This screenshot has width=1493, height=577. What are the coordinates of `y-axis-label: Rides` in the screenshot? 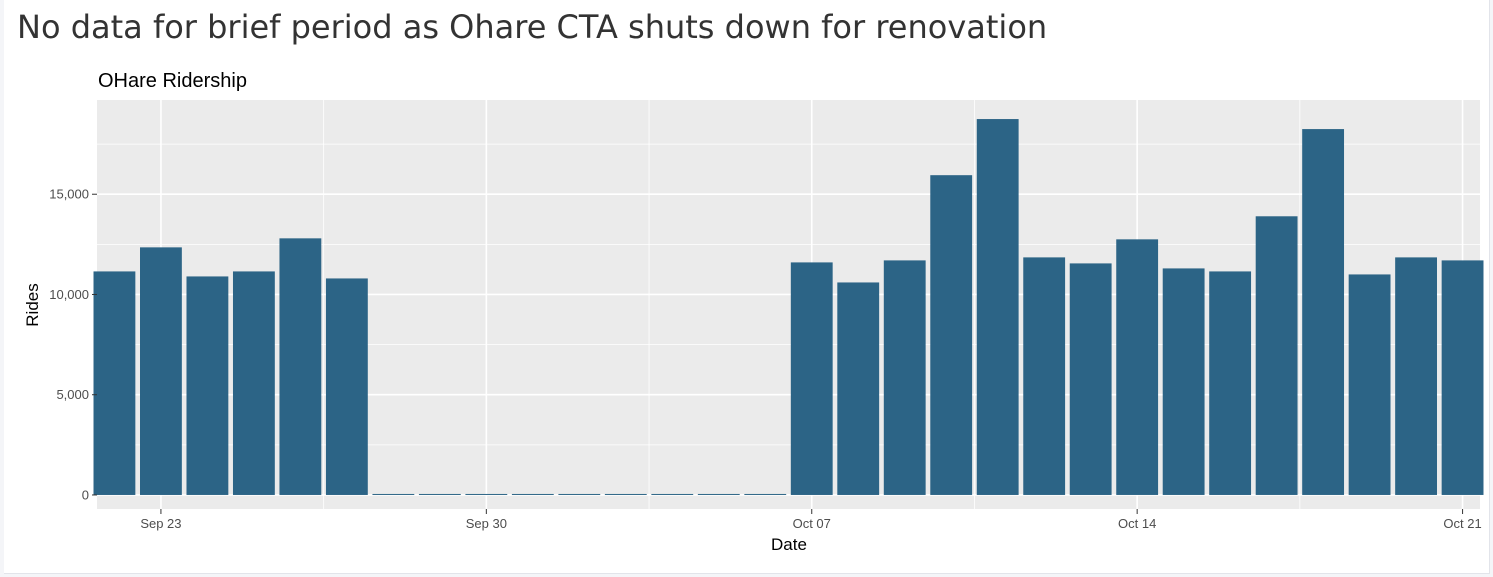 It's located at (32, 304).